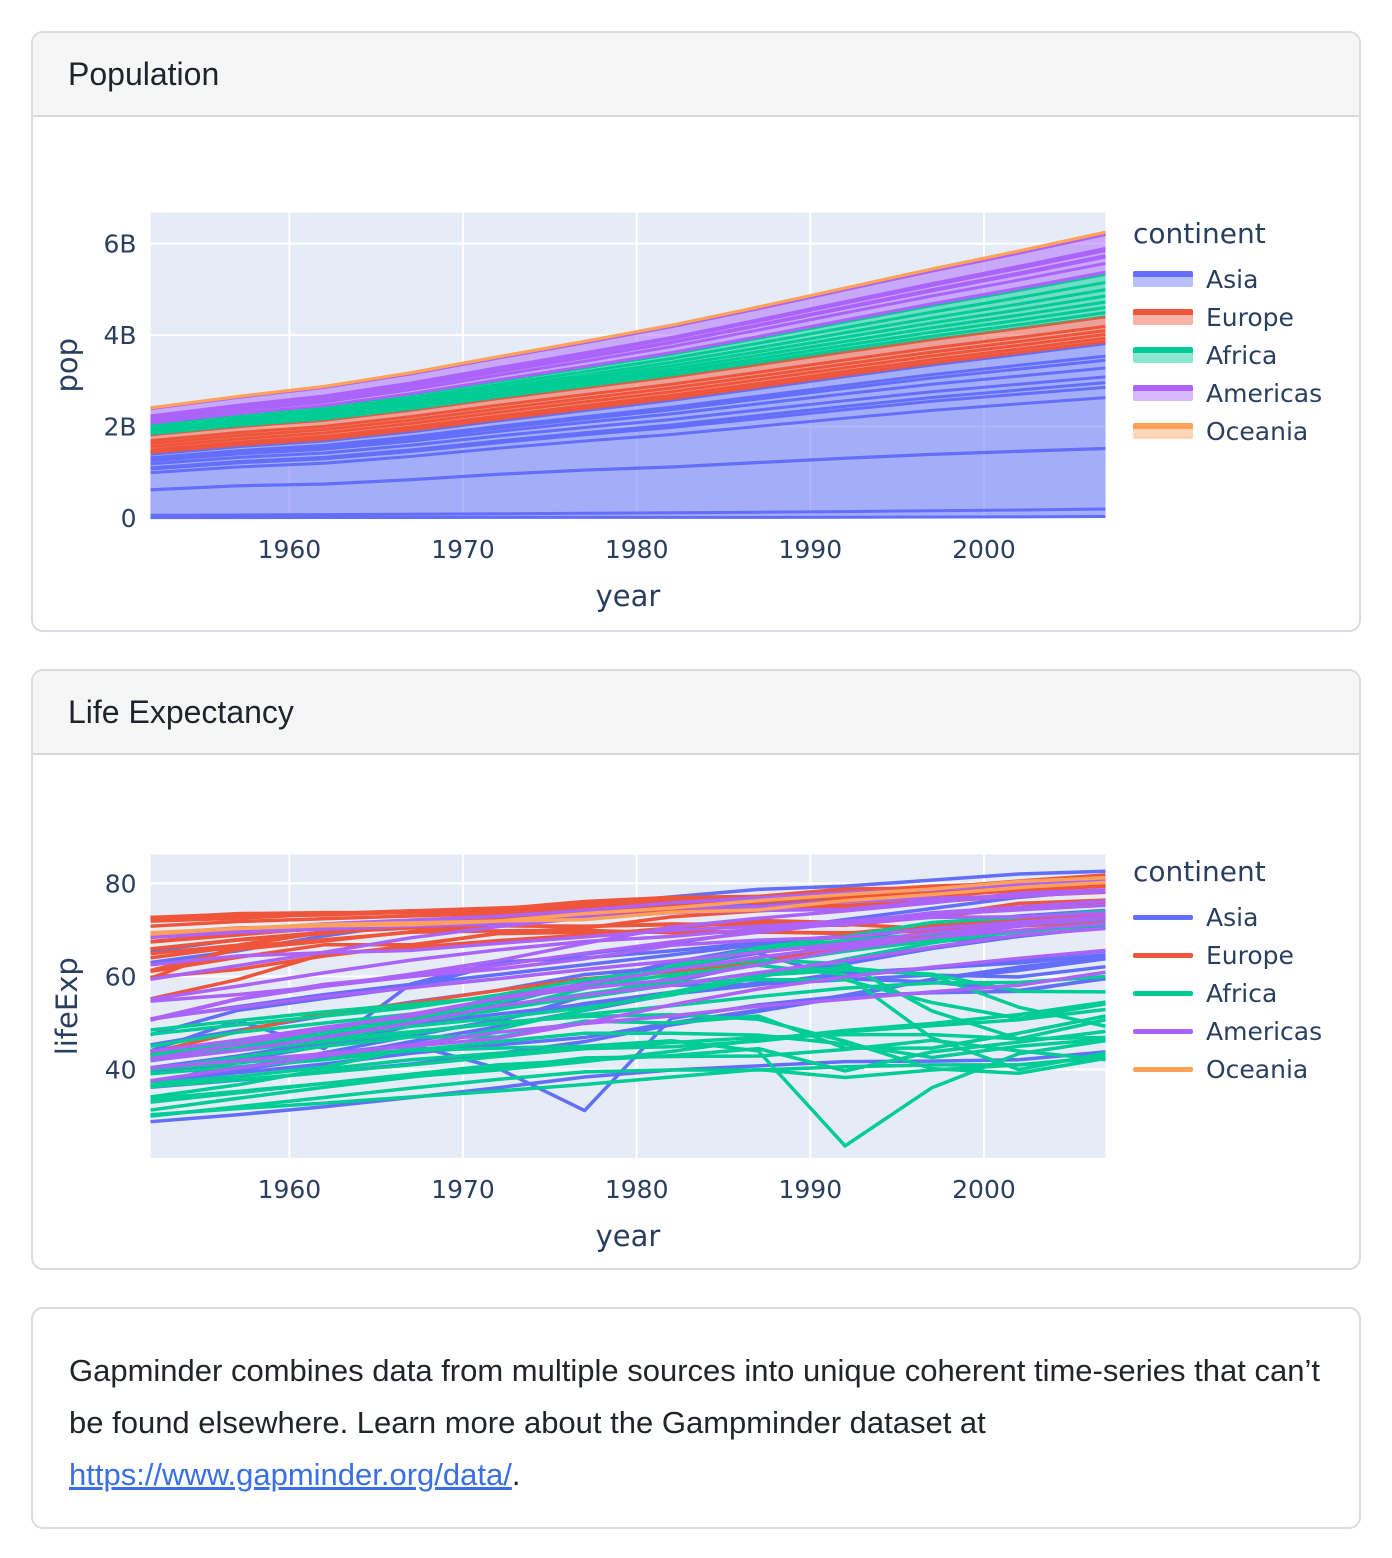  What do you see at coordinates (67, 1006) in the screenshot?
I see `y-axis-title: lifeExp` at bounding box center [67, 1006].